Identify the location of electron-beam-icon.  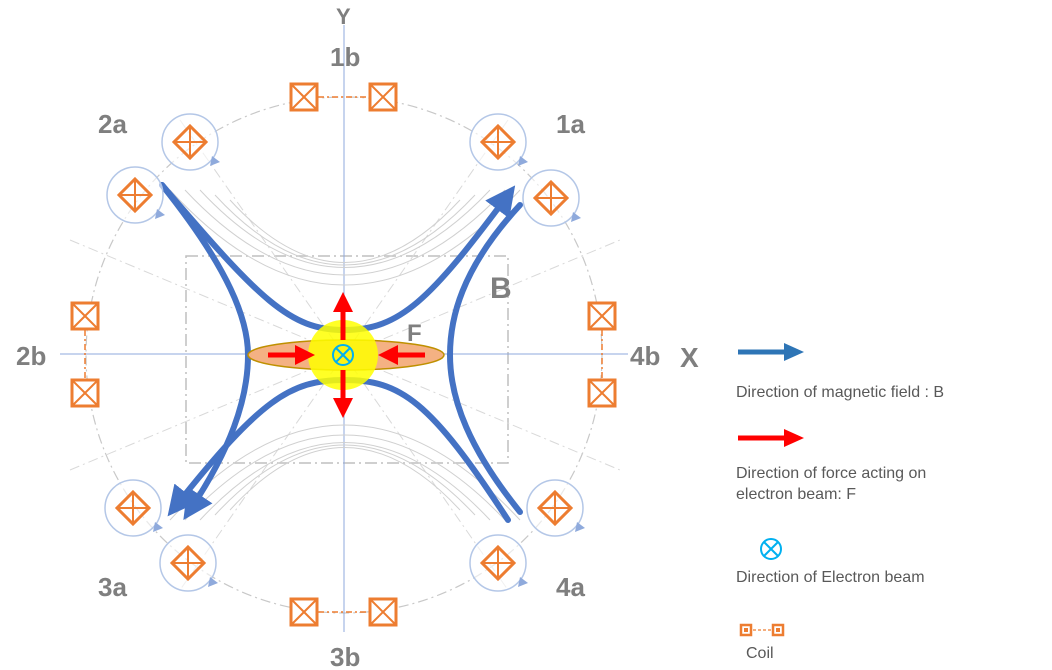
(343, 355).